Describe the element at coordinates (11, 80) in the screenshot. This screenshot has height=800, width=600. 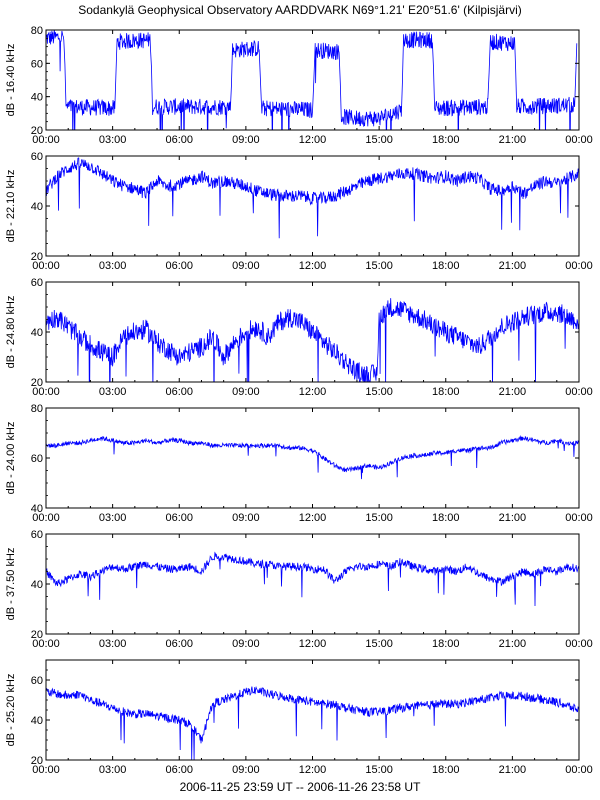
I see `y-axis-label: dB - 16.40 kHz` at that location.